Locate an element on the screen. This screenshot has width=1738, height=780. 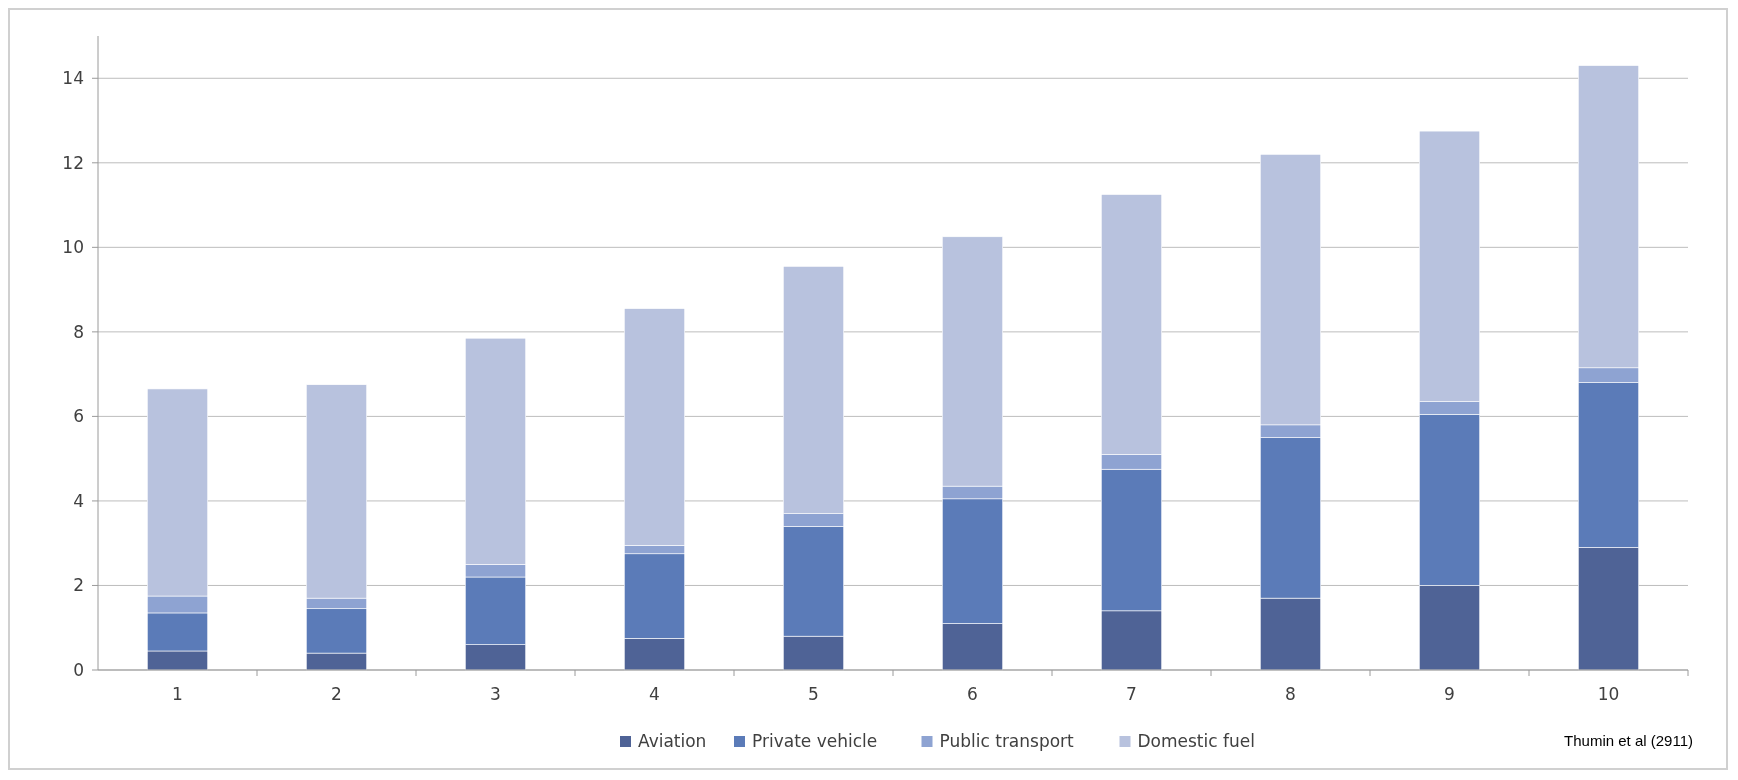
legend-label: Domestic fuel is located at coordinates (1196, 741).